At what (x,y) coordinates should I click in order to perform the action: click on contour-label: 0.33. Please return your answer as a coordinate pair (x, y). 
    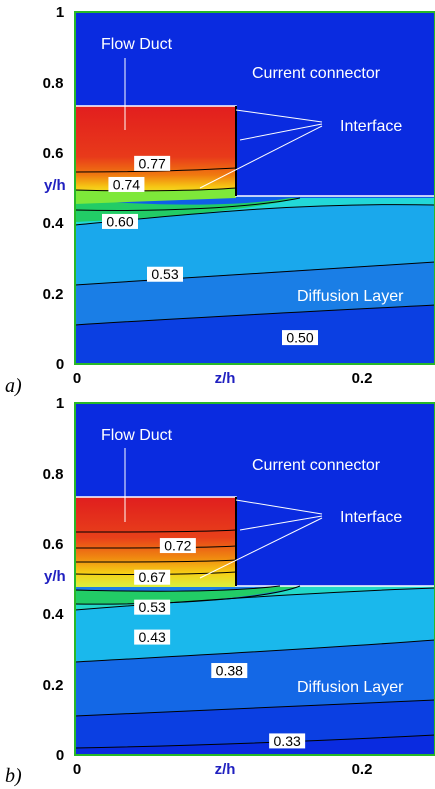
    Looking at the image, I should click on (287, 741).